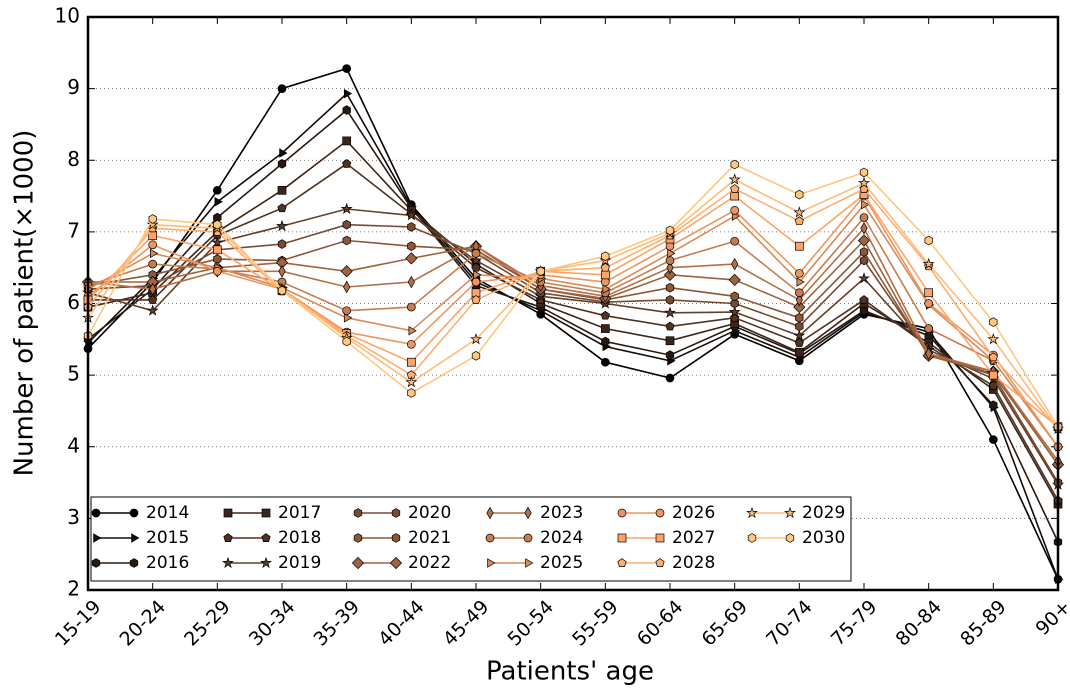 Image resolution: width=1070 pixels, height=692 pixels. I want to click on legend-label: 2024, so click(561, 538).